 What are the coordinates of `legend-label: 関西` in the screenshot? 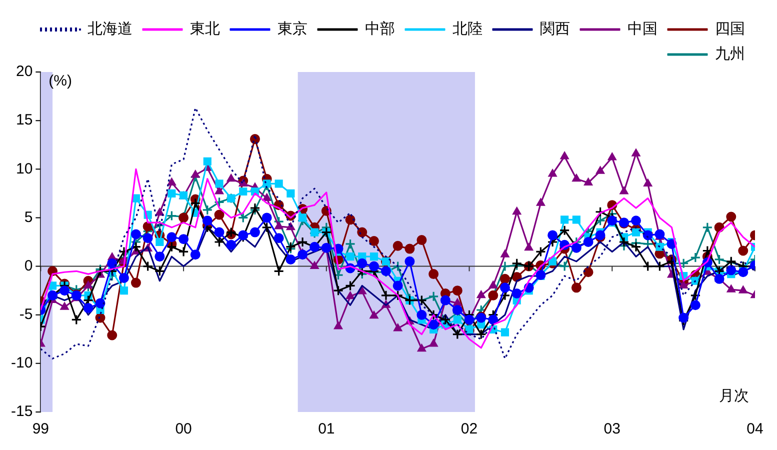 It's located at (555, 29).